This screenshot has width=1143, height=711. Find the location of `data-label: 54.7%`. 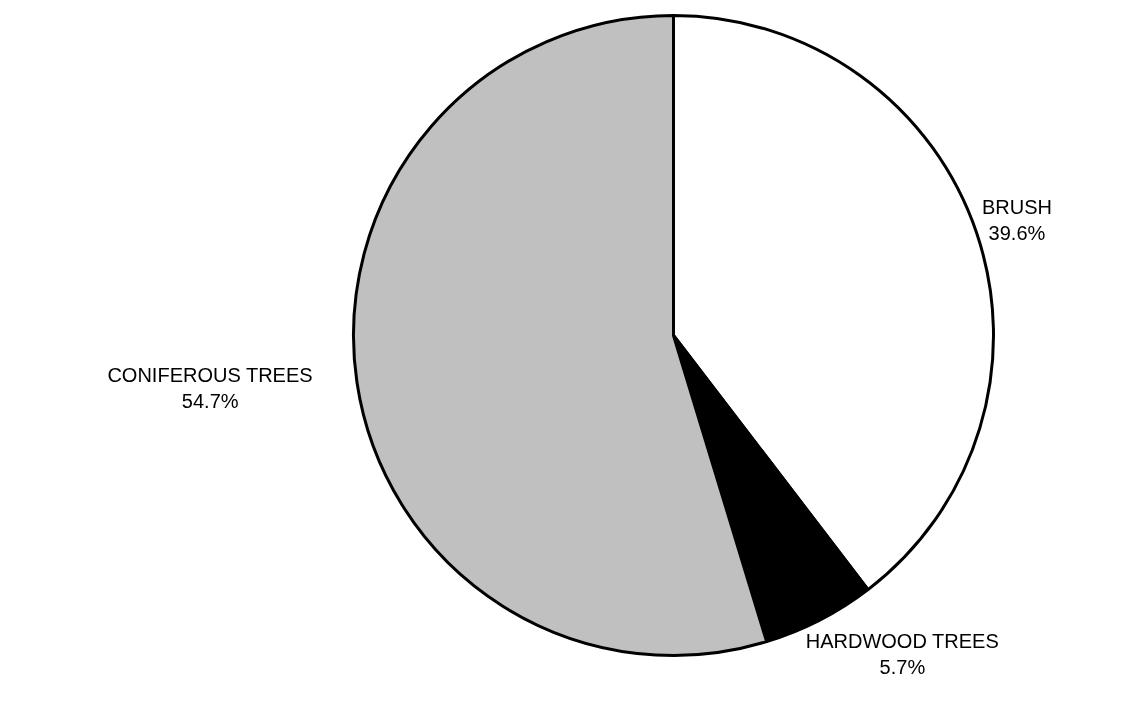

data-label: 54.7% is located at coordinates (210, 401).